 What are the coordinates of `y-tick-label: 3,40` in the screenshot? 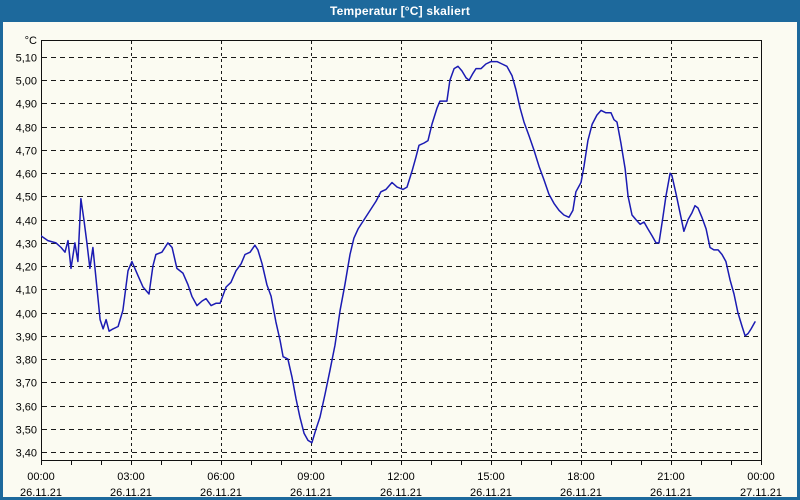 It's located at (26, 454).